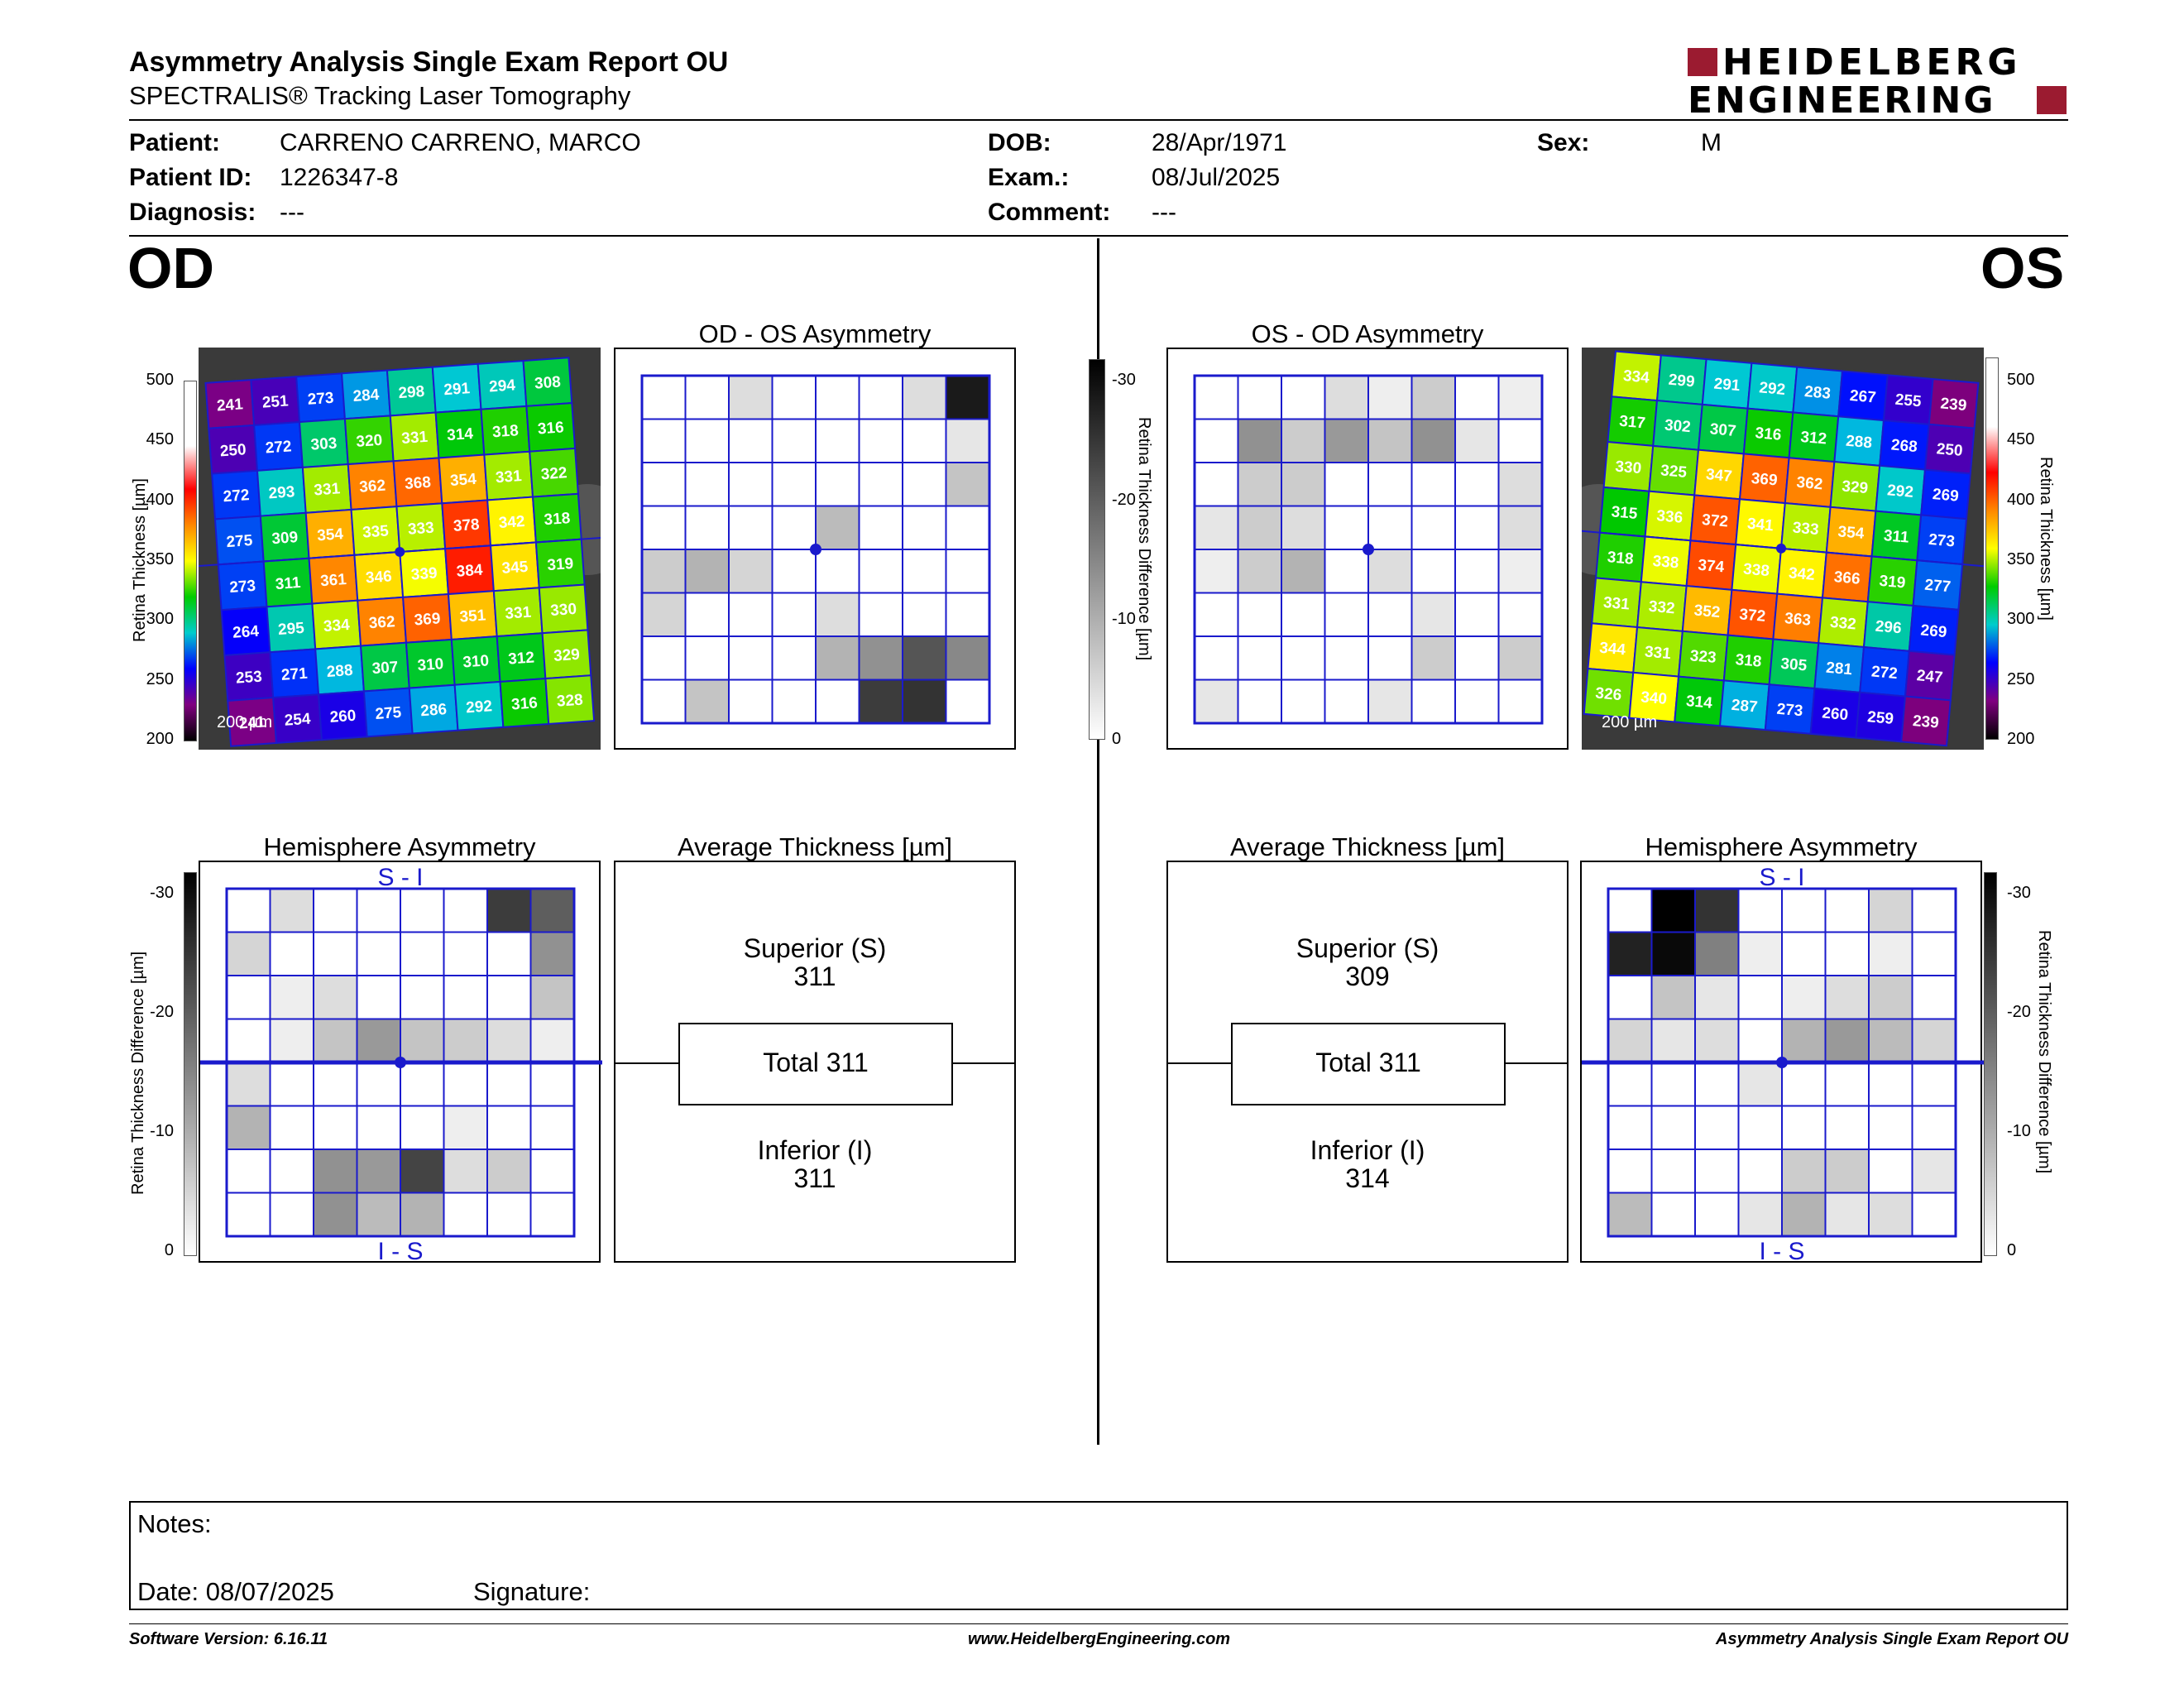  I want to click on thickness-cell, so click(570, 700).